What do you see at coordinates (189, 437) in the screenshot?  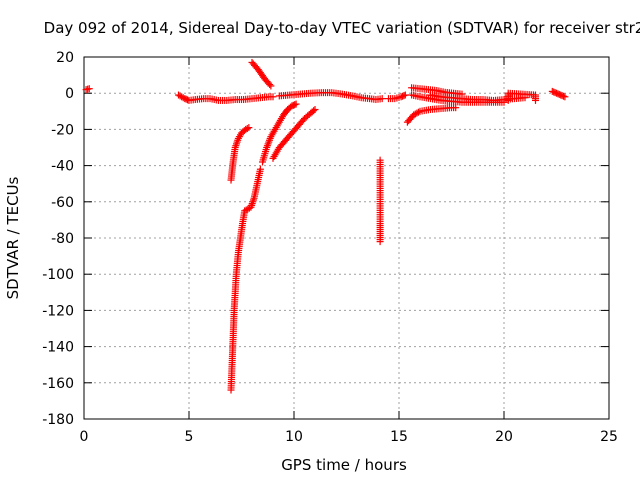 I see `x-tick-label: 5` at bounding box center [189, 437].